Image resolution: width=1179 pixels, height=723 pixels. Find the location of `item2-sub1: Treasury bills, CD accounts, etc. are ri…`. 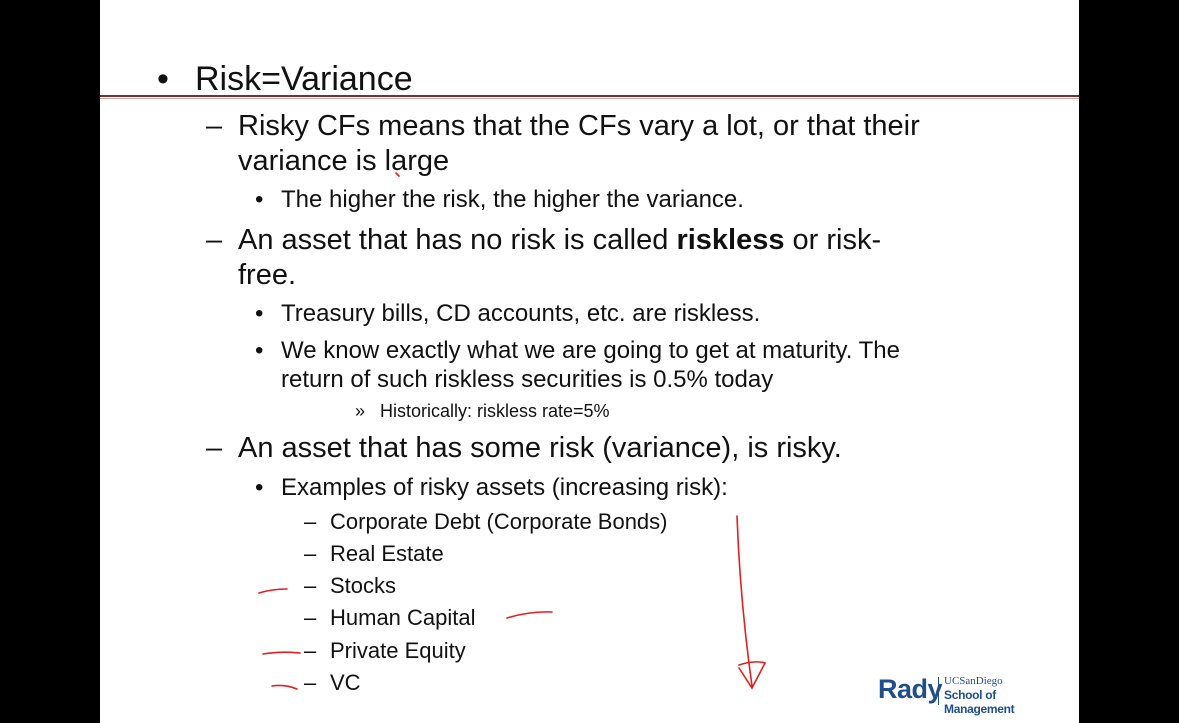

item2-sub1: Treasury bills, CD accounts, etc. are ri… is located at coordinates (521, 313).